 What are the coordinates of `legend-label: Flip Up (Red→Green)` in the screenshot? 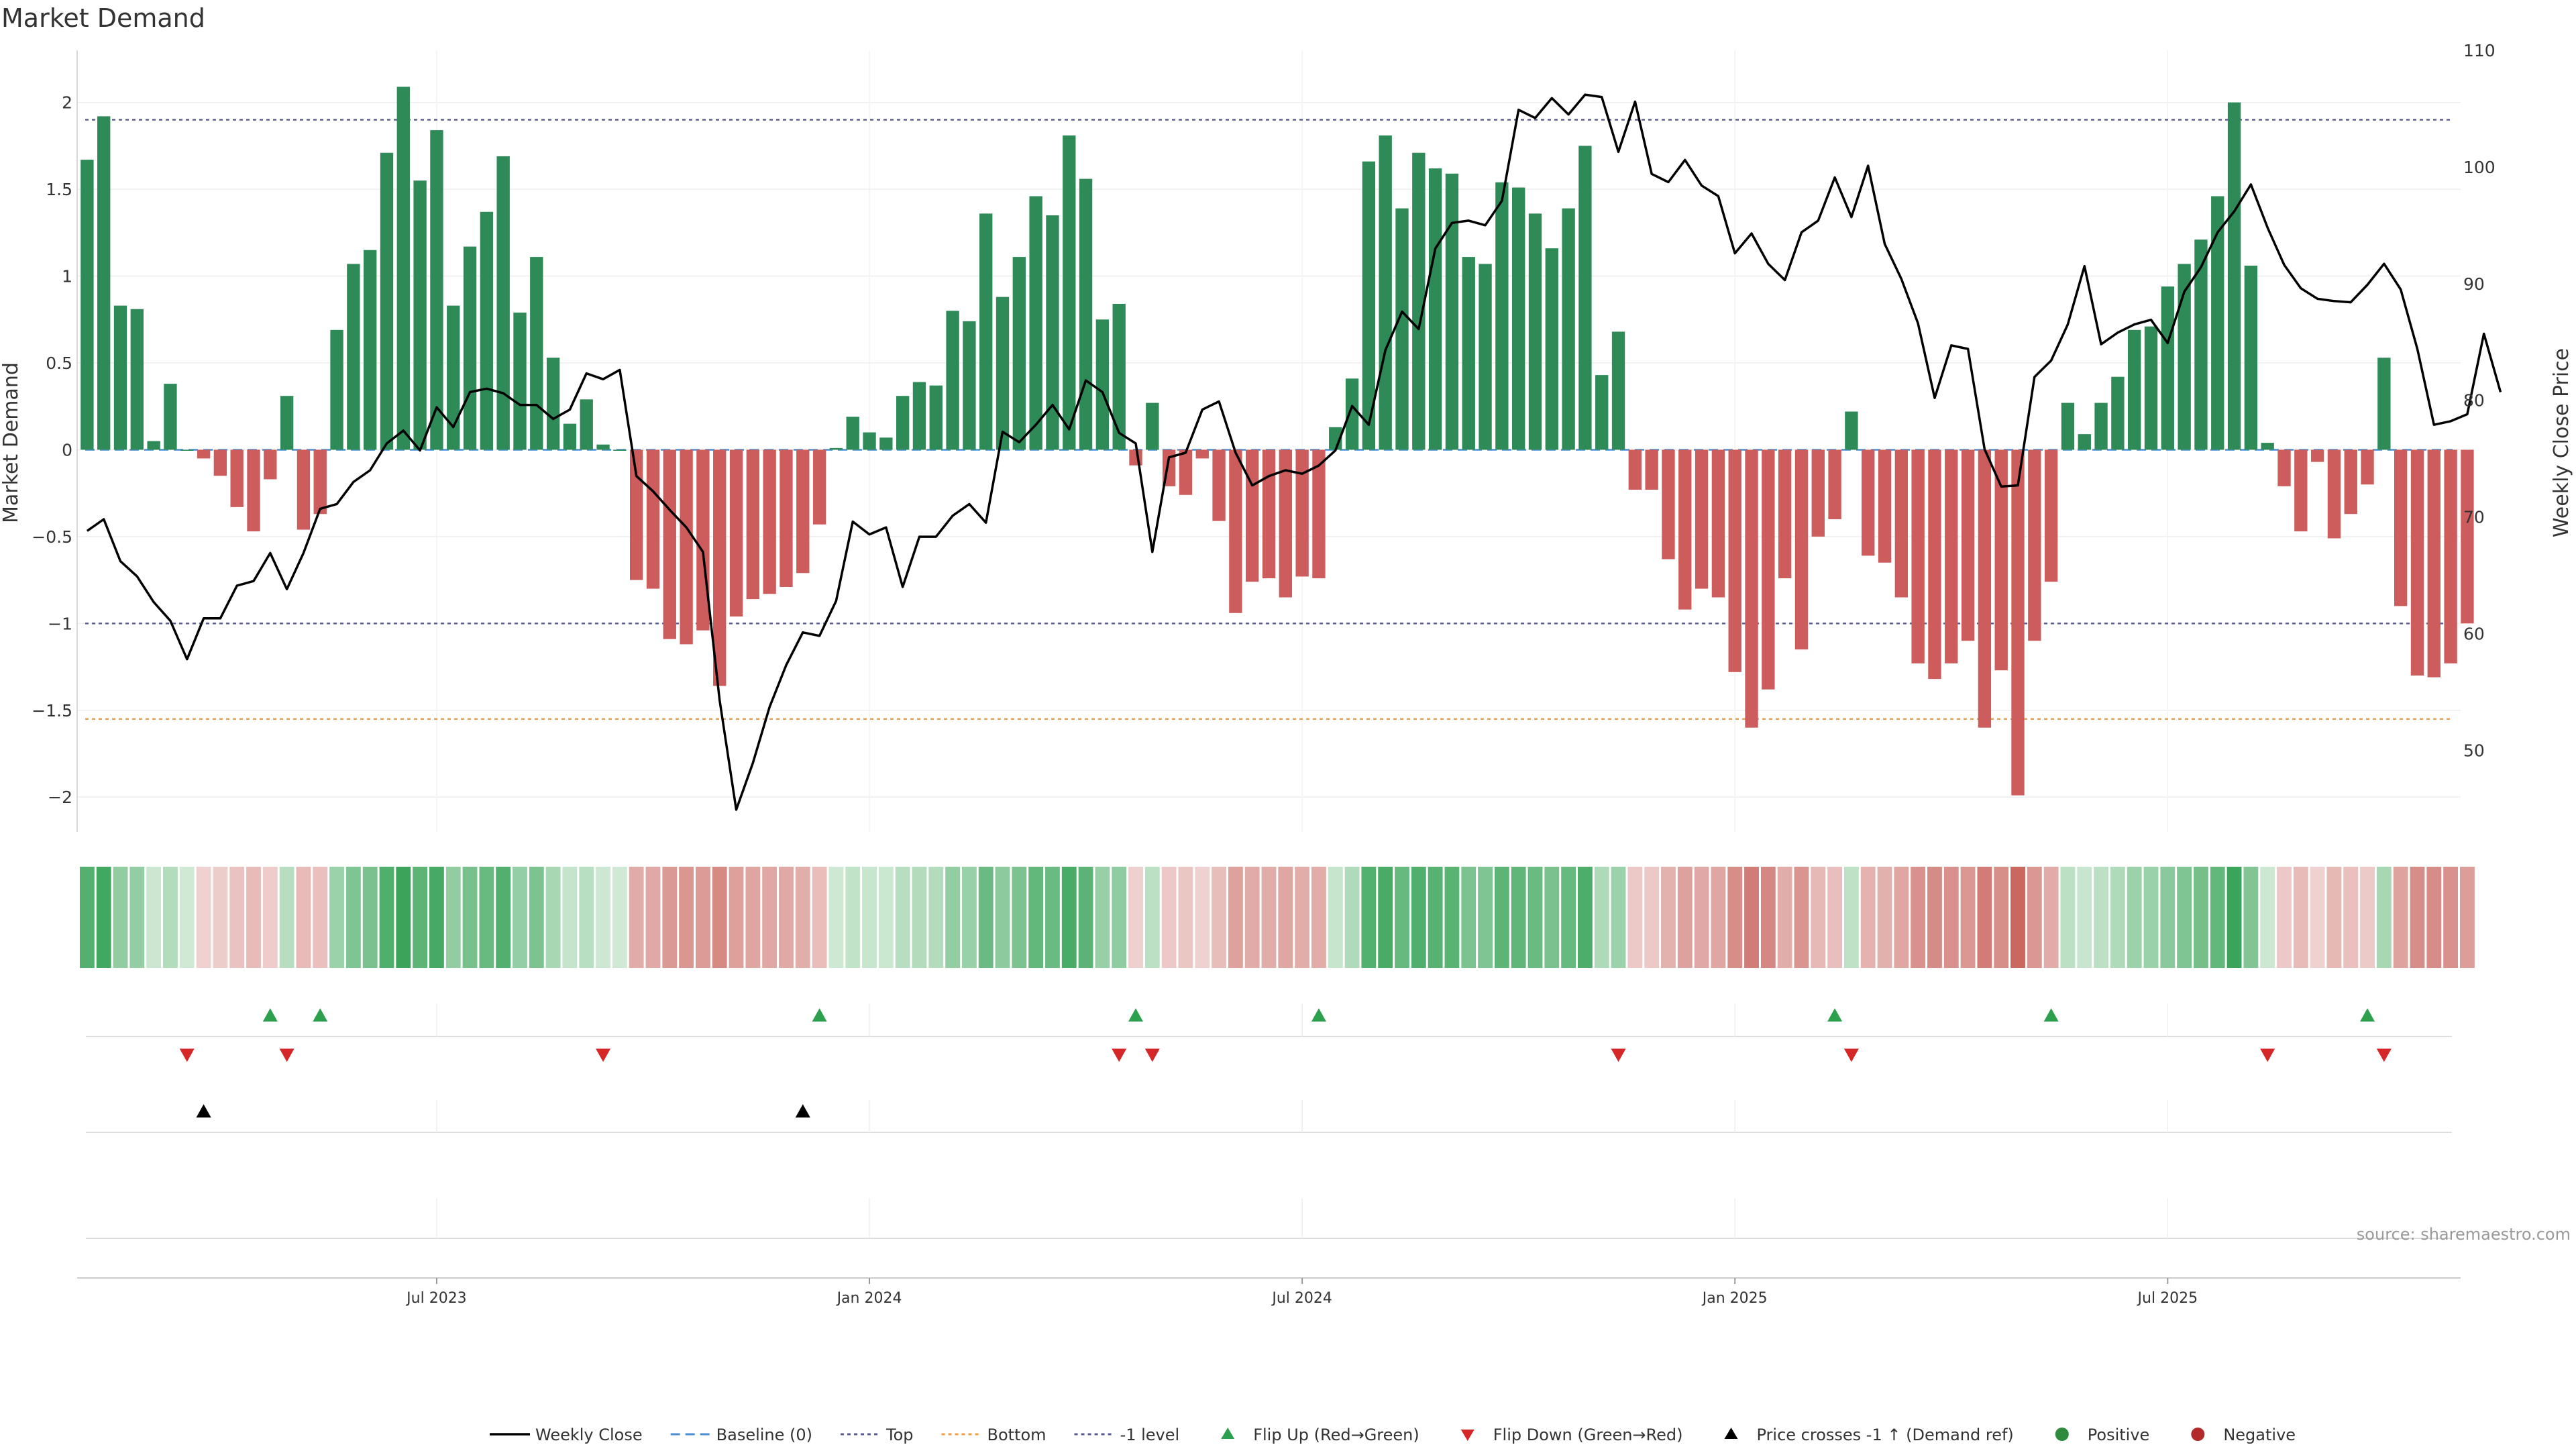 It's located at (1336, 1435).